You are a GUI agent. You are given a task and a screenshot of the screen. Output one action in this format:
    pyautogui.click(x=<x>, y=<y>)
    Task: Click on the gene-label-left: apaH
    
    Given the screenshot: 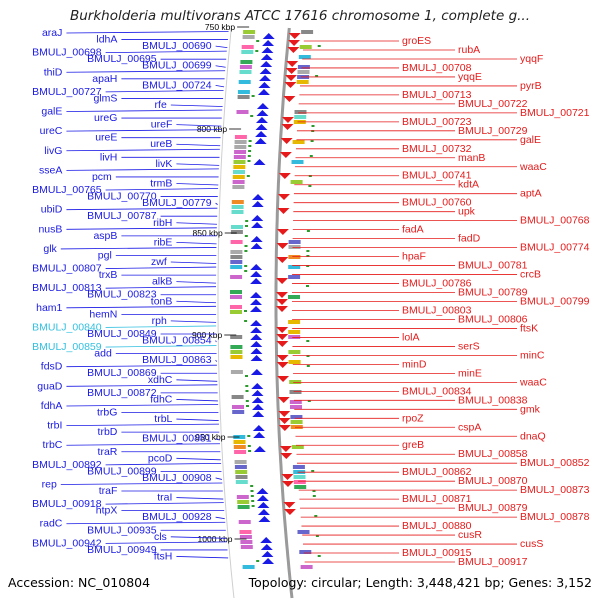 What is the action you would take?
    pyautogui.click(x=104, y=79)
    